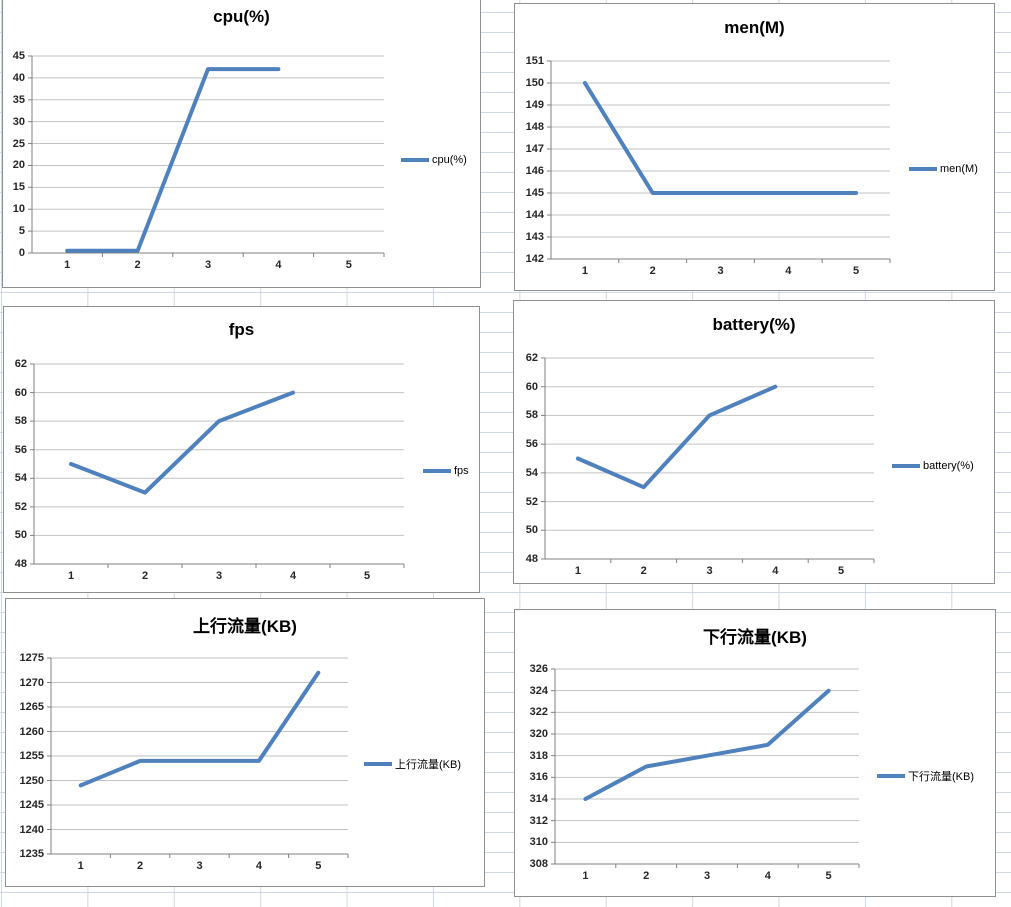 The height and width of the screenshot is (907, 1011). What do you see at coordinates (708, 460) in the screenshot?
I see `battery-plot-area` at bounding box center [708, 460].